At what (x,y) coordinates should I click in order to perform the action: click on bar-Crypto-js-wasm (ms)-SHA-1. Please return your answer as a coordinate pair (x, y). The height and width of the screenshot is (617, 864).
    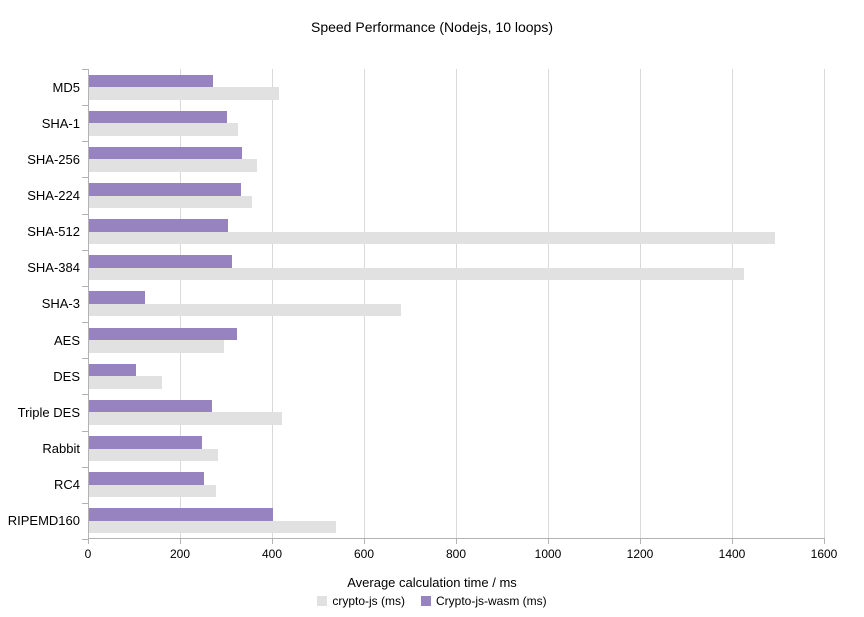
    Looking at the image, I should click on (158, 117).